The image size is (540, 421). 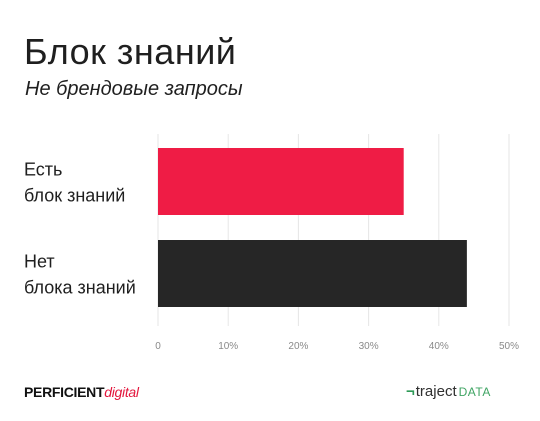 What do you see at coordinates (134, 89) in the screenshot?
I see `chart-subtitle: Не брендовые запросы` at bounding box center [134, 89].